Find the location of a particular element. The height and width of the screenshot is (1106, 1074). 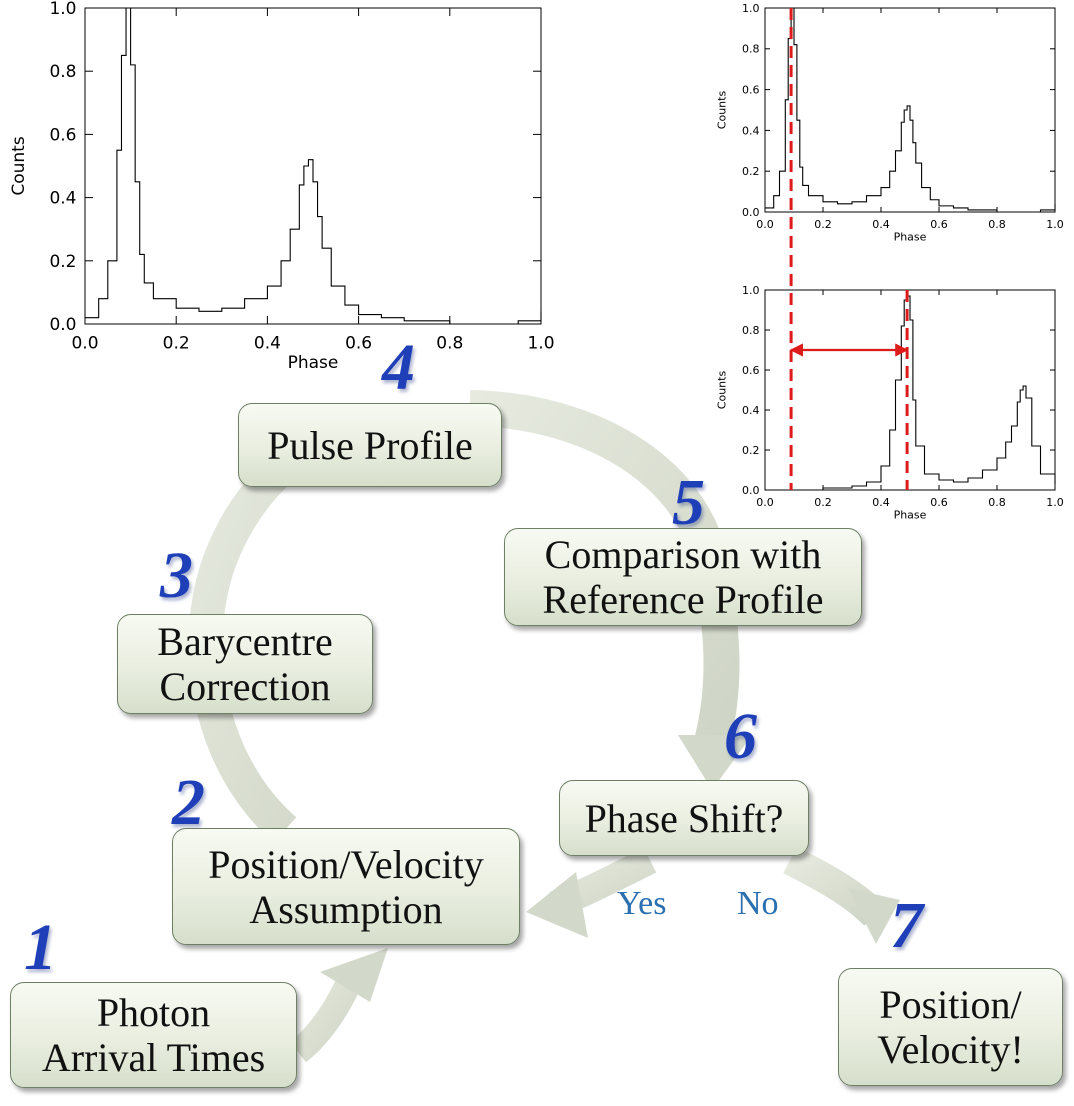

step-number-4: 4 is located at coordinates (398, 367).